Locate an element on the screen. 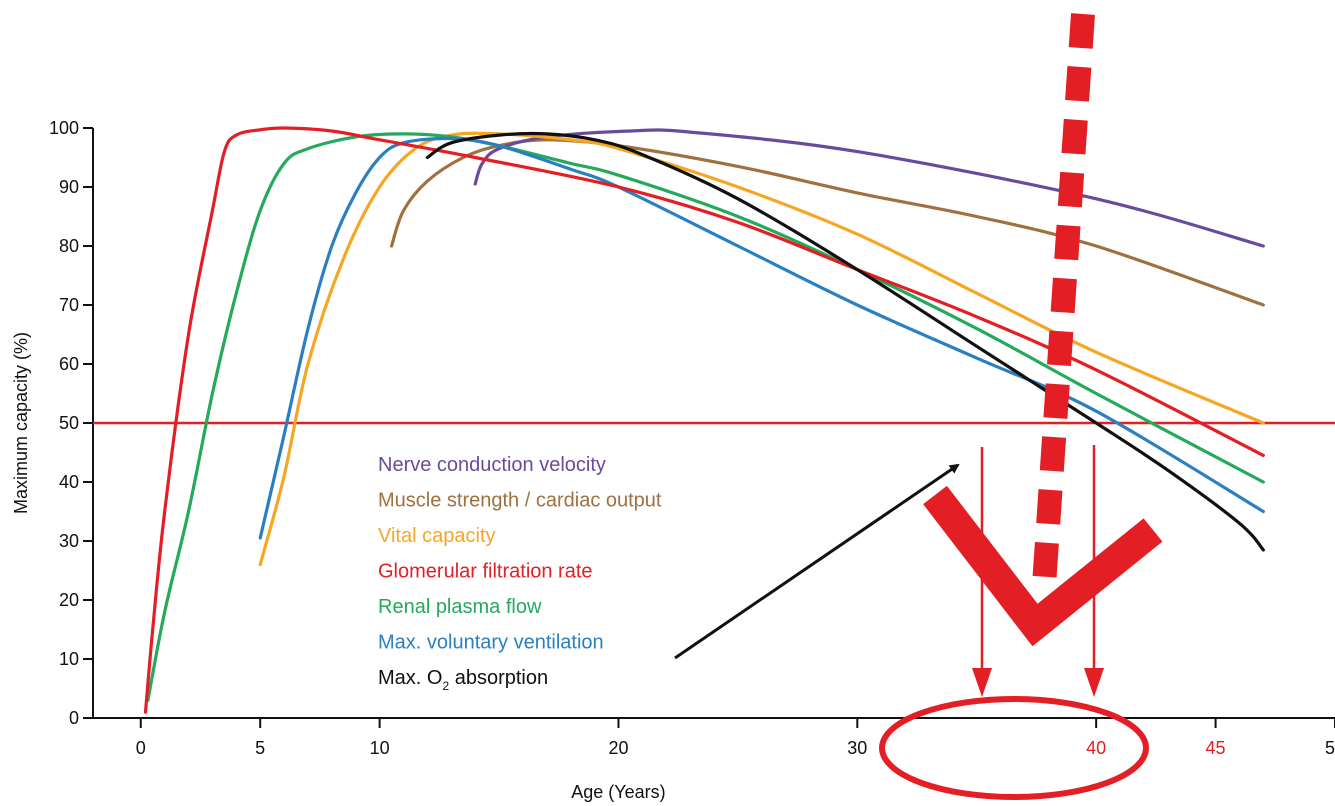  legend-entry: Nerve conduction velocity is located at coordinates (492, 465).